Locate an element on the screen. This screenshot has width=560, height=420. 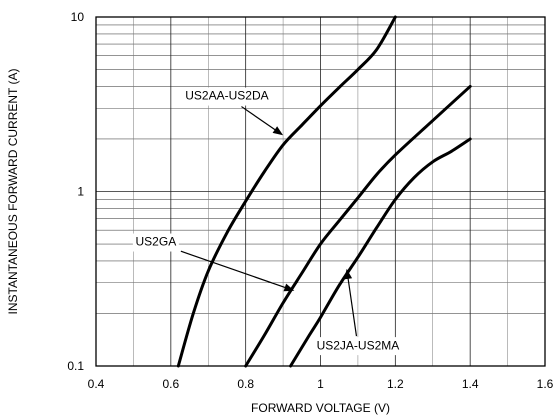
y-axis-title: INSTANTANEOUS FORWARD CURRENT (A) is located at coordinates (13, 191).